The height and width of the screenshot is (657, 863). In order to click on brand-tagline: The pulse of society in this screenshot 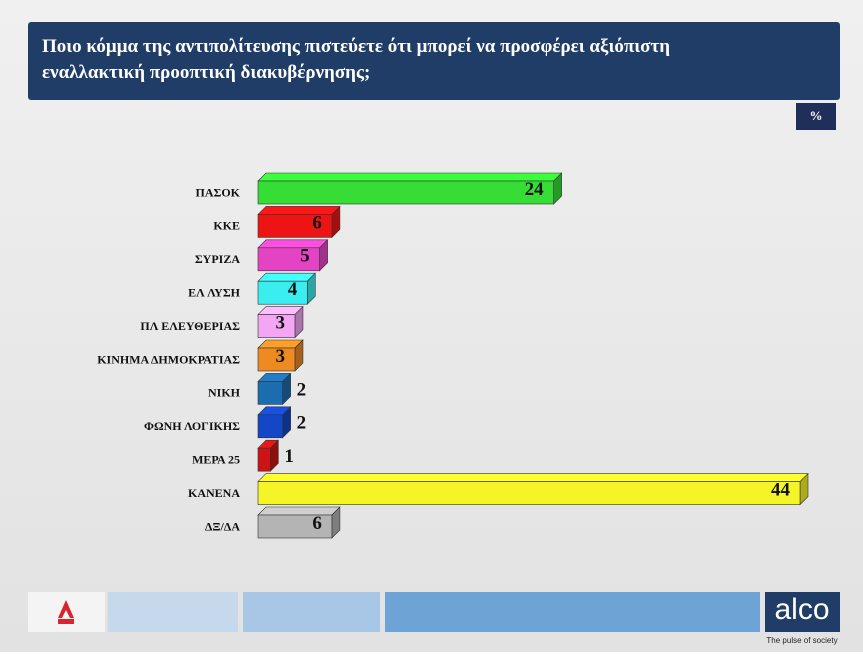, I will do `click(801, 640)`.